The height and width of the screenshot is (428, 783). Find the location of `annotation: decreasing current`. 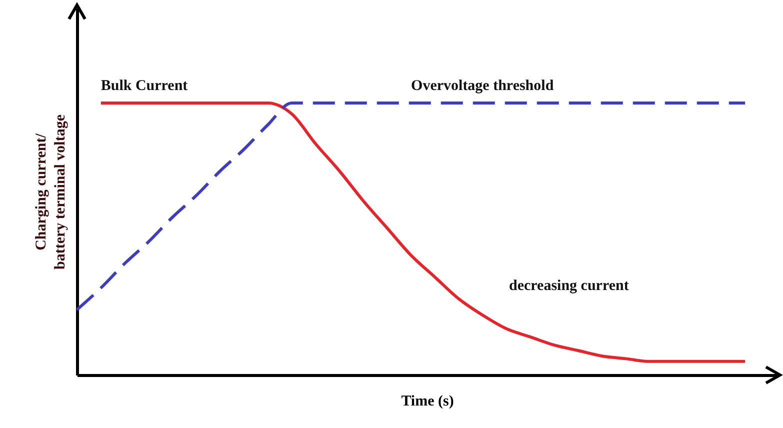

annotation: decreasing current is located at coordinates (569, 286).